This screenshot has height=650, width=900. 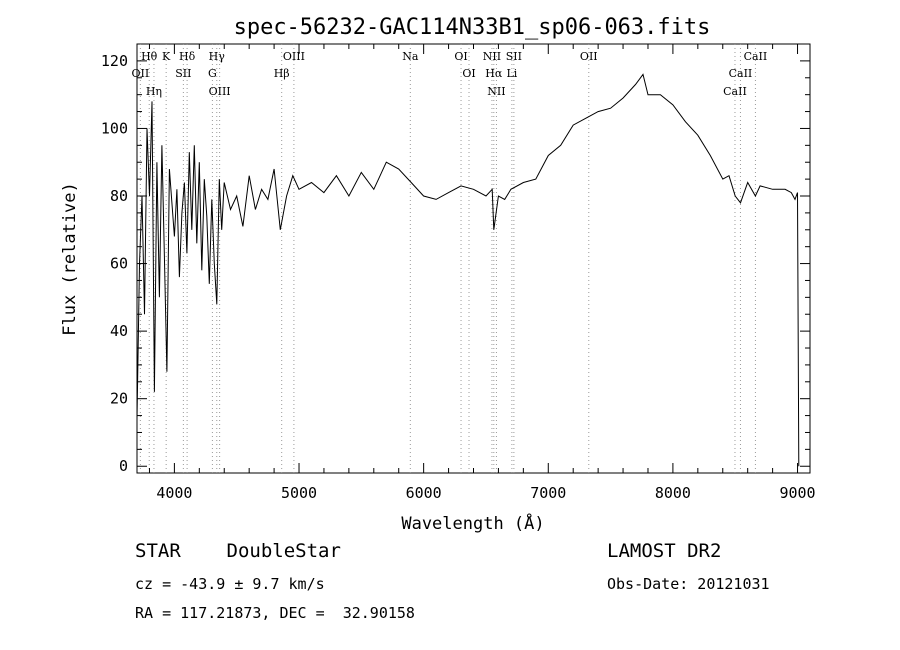 What do you see at coordinates (797, 493) in the screenshot?
I see `x-tick-label: 9000` at bounding box center [797, 493].